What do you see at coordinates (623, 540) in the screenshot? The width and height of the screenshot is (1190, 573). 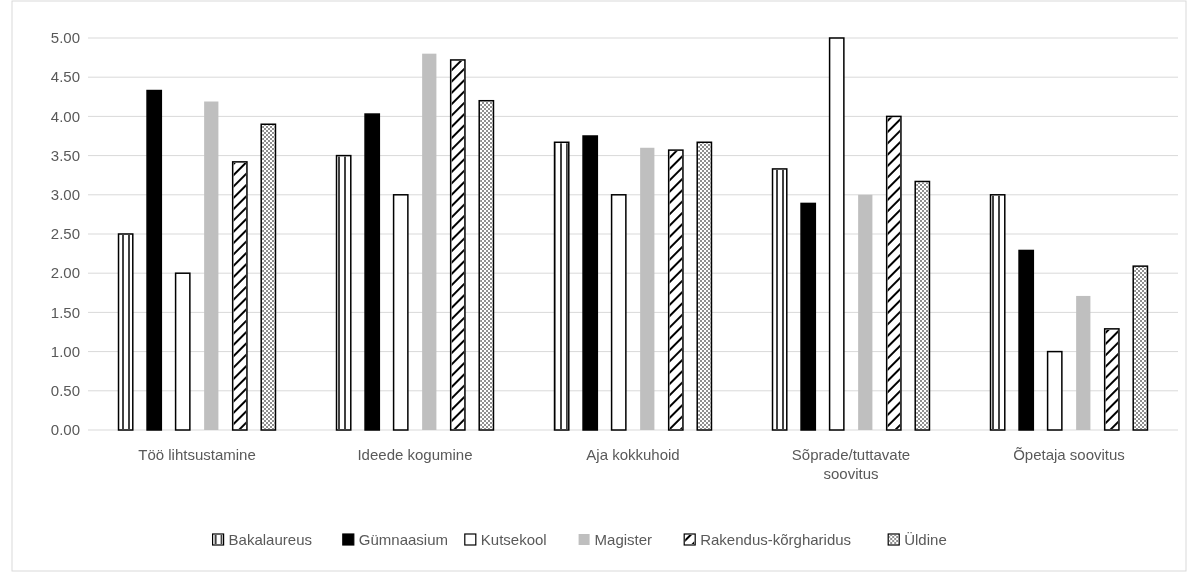 I see `legend-label: Magister` at bounding box center [623, 540].